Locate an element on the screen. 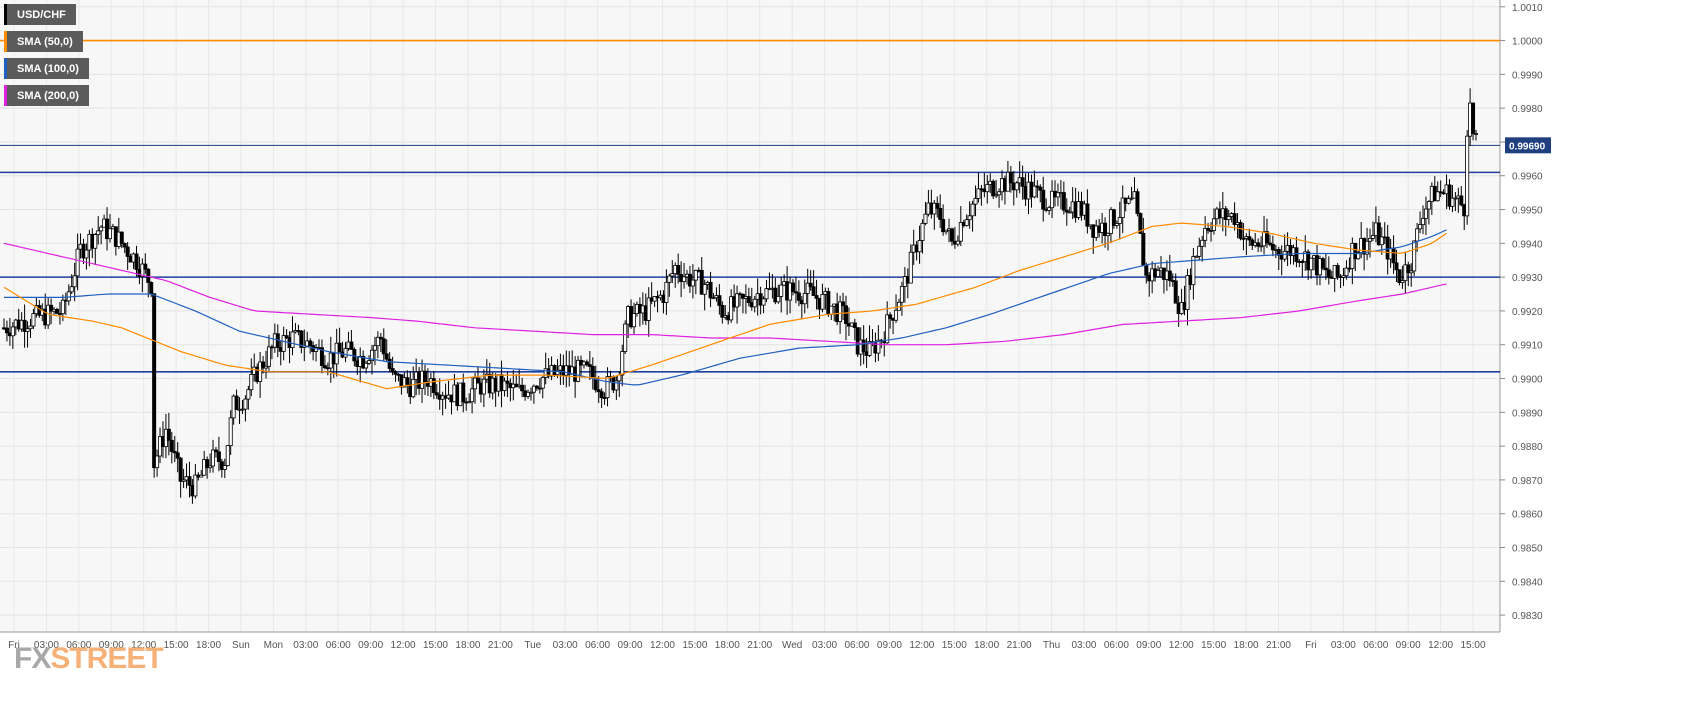  current-price-box is located at coordinates (1528, 145).